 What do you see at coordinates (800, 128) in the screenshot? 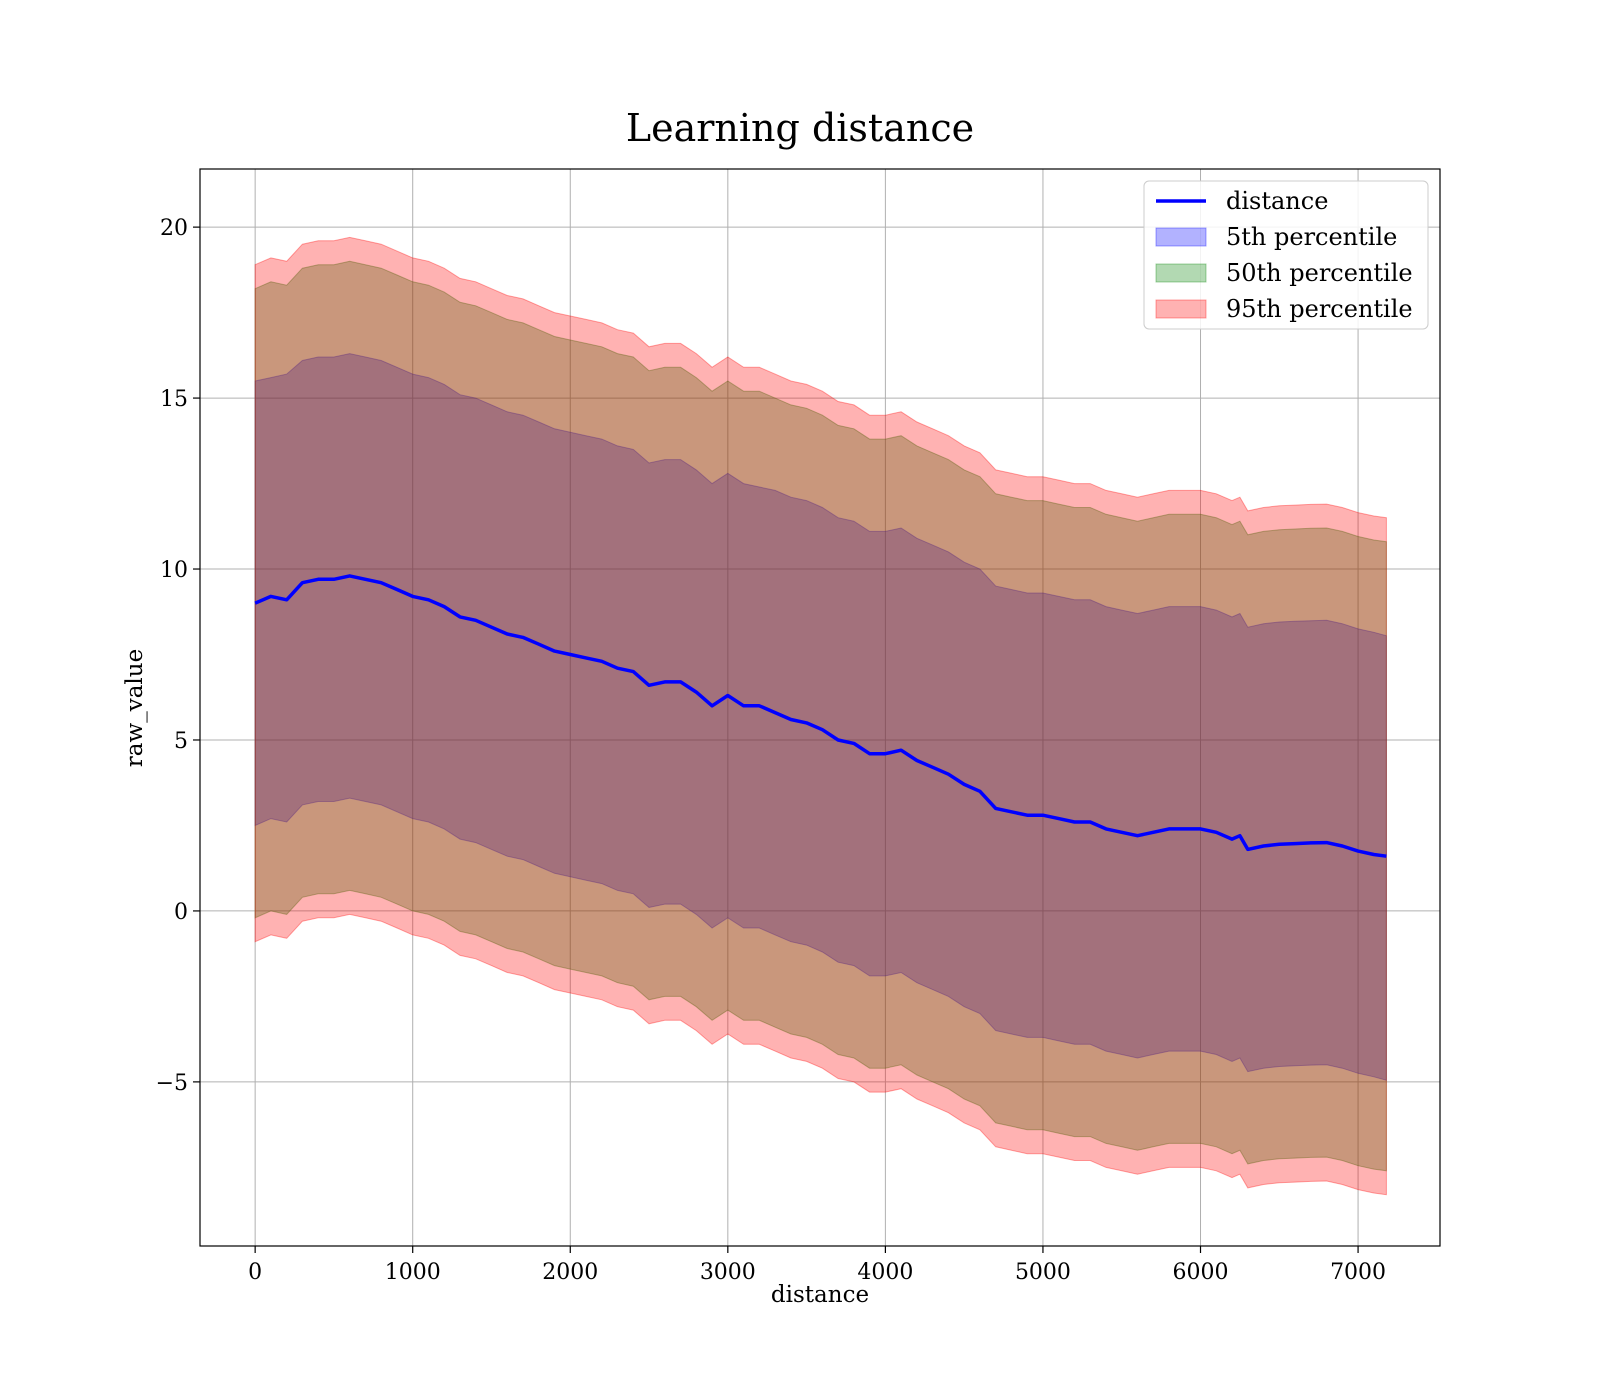
I see `chart-title: Learning distance` at bounding box center [800, 128].